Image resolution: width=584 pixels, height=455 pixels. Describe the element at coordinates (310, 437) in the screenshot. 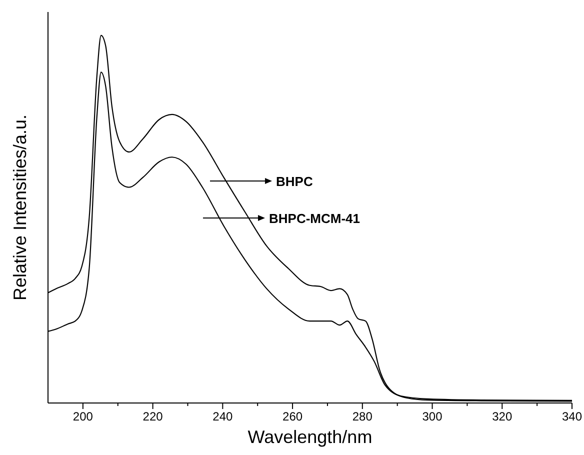

I see `x-axis-title: Wavelength/nm` at that location.